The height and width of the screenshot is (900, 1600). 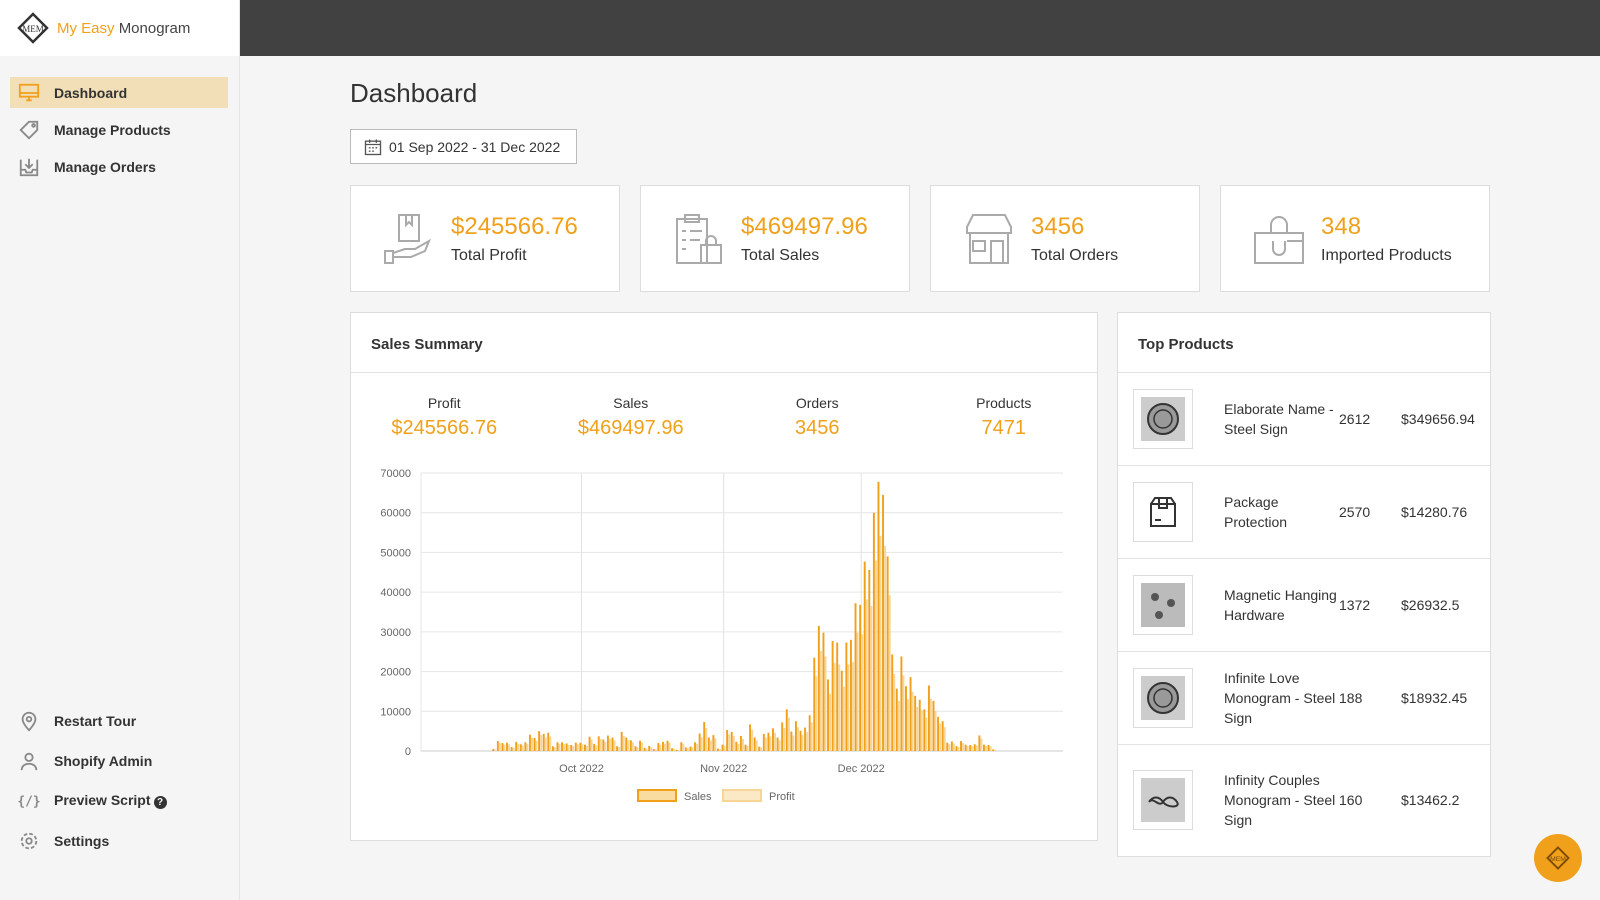 What do you see at coordinates (444, 417) in the screenshot?
I see `summary-profit: Profit $245566.76` at bounding box center [444, 417].